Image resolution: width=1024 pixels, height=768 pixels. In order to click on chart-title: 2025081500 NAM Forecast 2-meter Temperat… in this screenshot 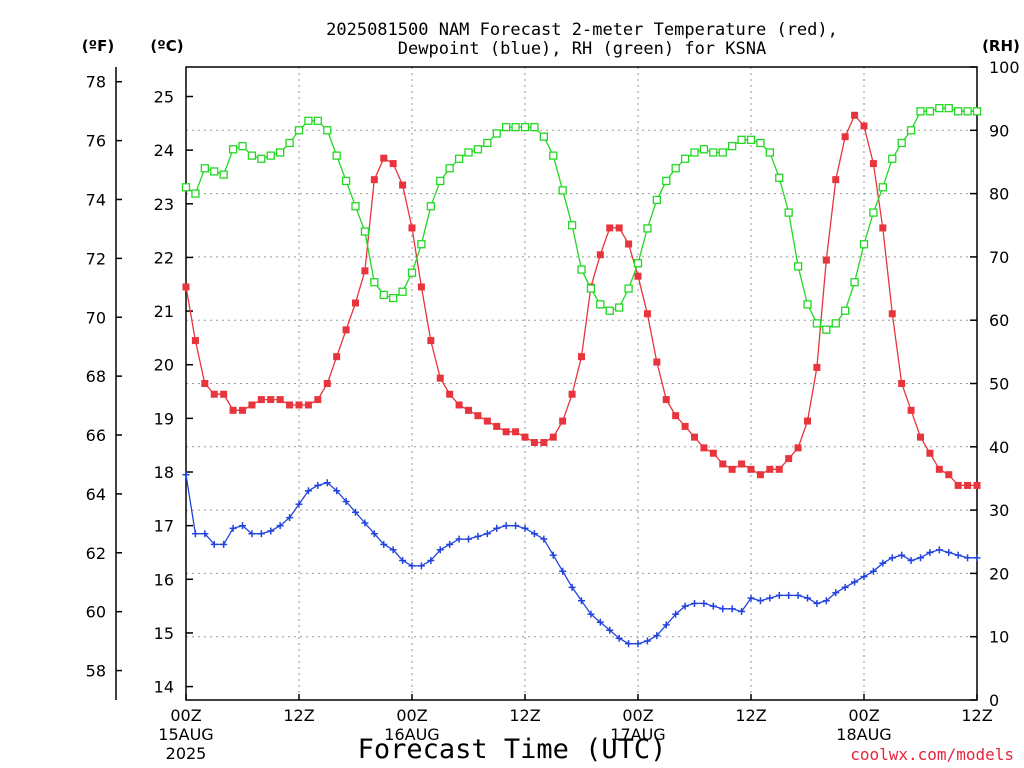, I will do `click(582, 39)`.